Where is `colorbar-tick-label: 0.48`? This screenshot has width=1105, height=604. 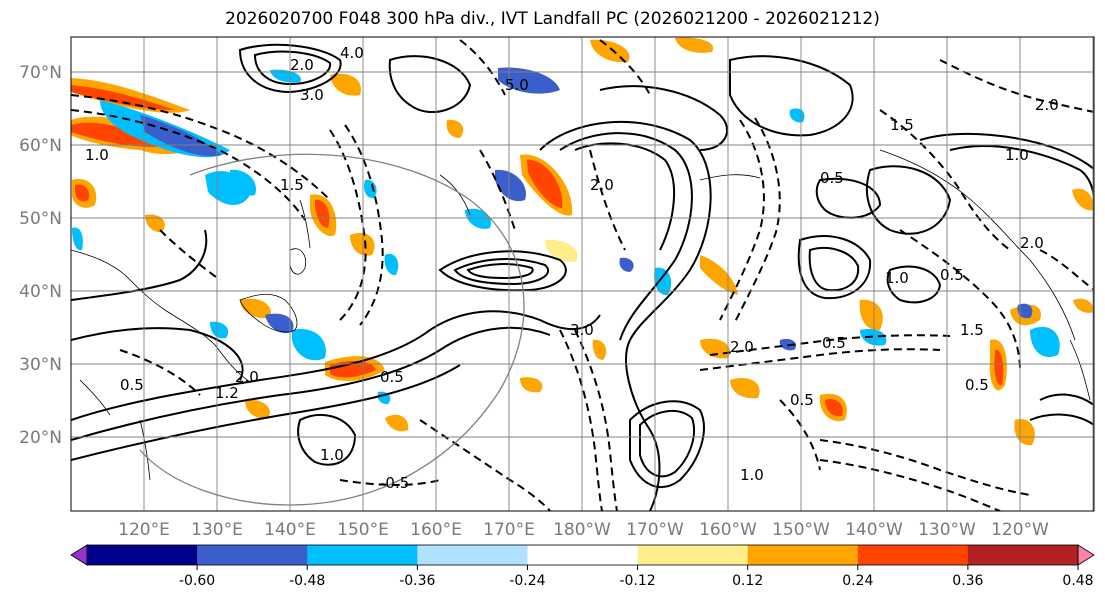
colorbar-tick-label: 0.48 is located at coordinates (1077, 581).